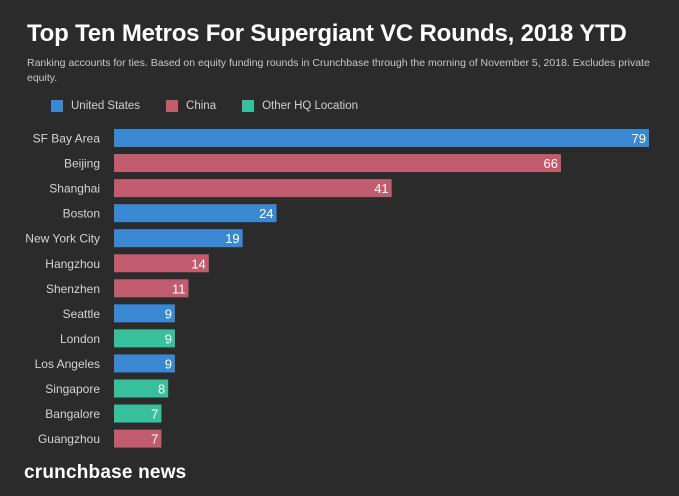 The image size is (679, 496). Describe the element at coordinates (198, 263) in the screenshot. I see `data-label: 14` at that location.